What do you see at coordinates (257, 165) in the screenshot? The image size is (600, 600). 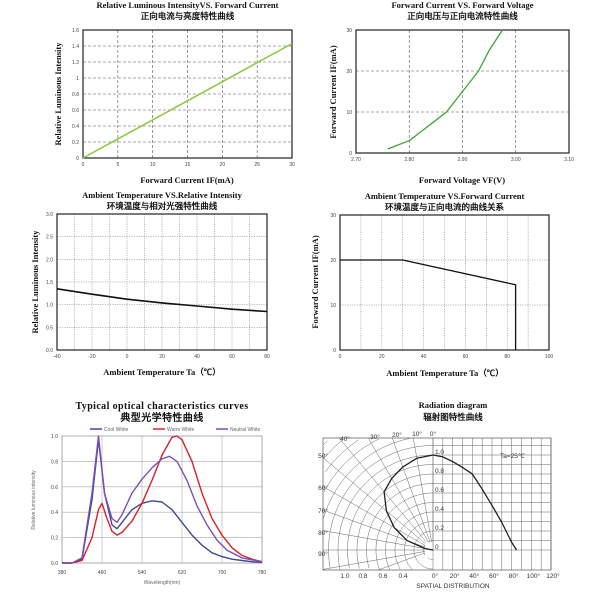 I see `x-tick-label: 25` at bounding box center [257, 165].